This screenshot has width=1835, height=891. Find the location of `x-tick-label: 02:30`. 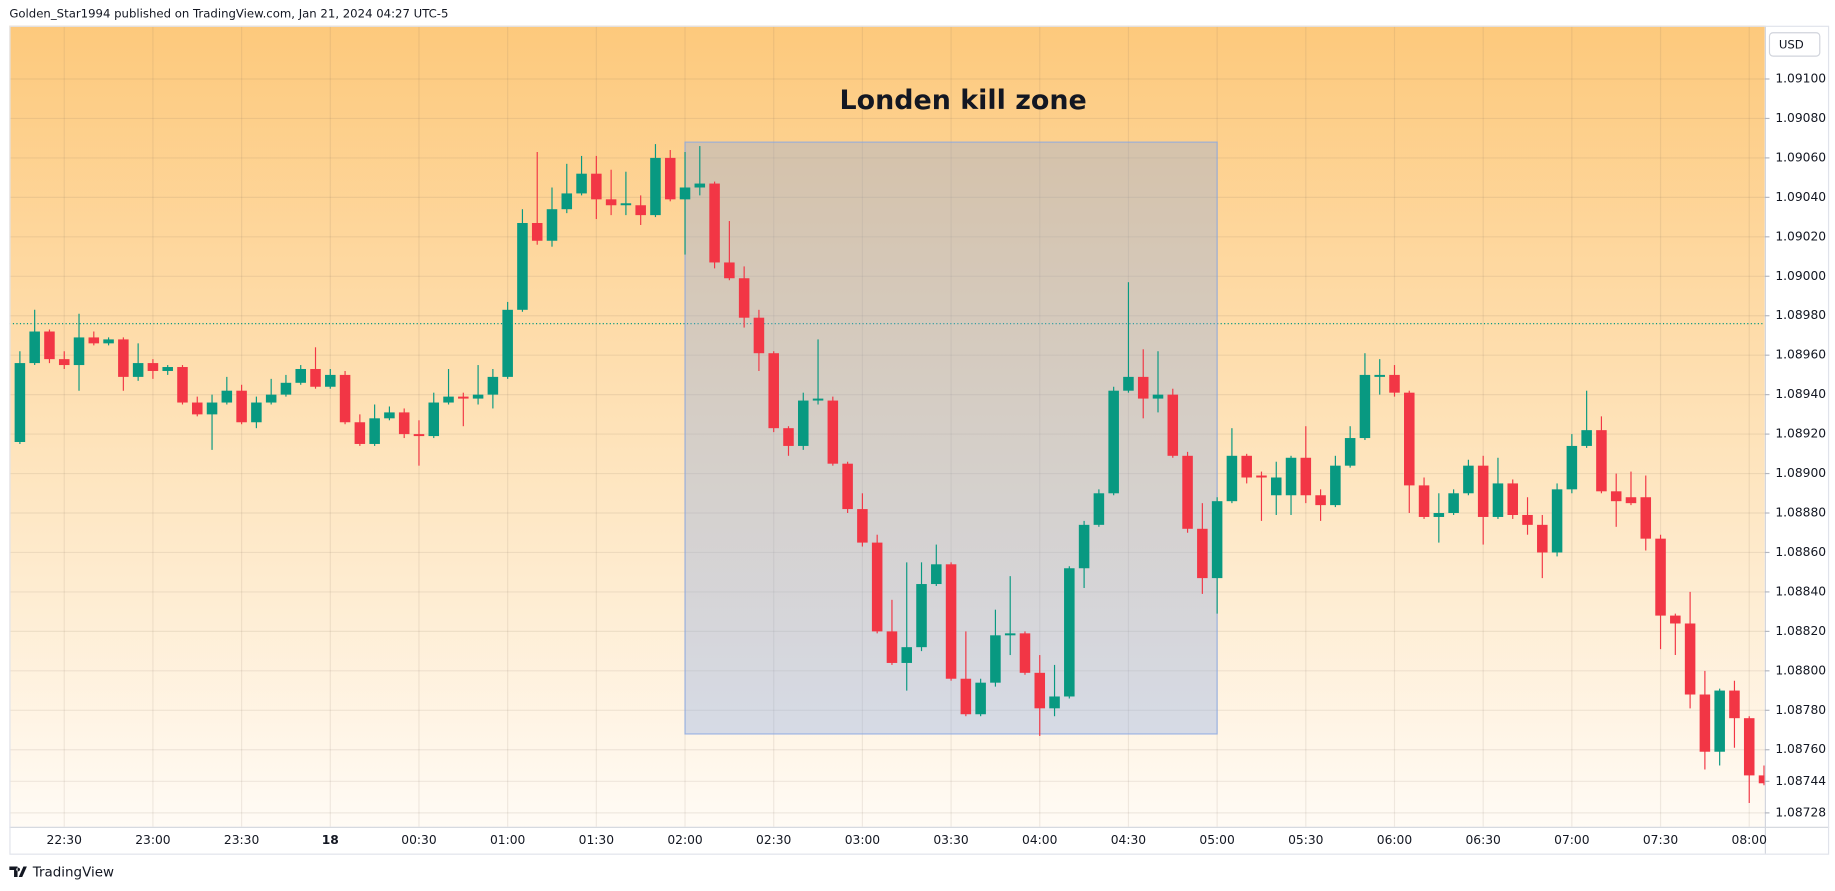

x-tick-label: 02:30 is located at coordinates (773, 840).